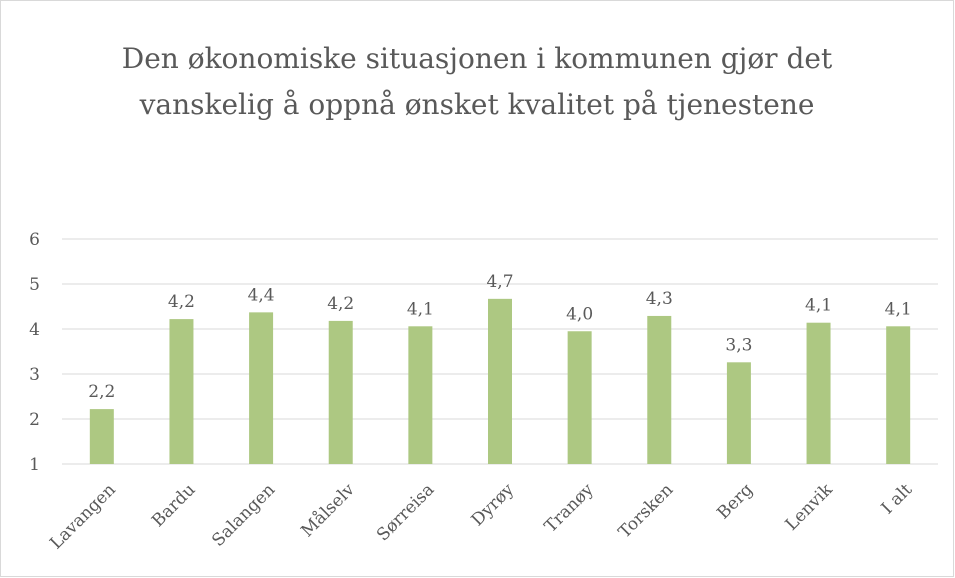  What do you see at coordinates (579, 314) in the screenshot?
I see `value-label: 4,0` at bounding box center [579, 314].